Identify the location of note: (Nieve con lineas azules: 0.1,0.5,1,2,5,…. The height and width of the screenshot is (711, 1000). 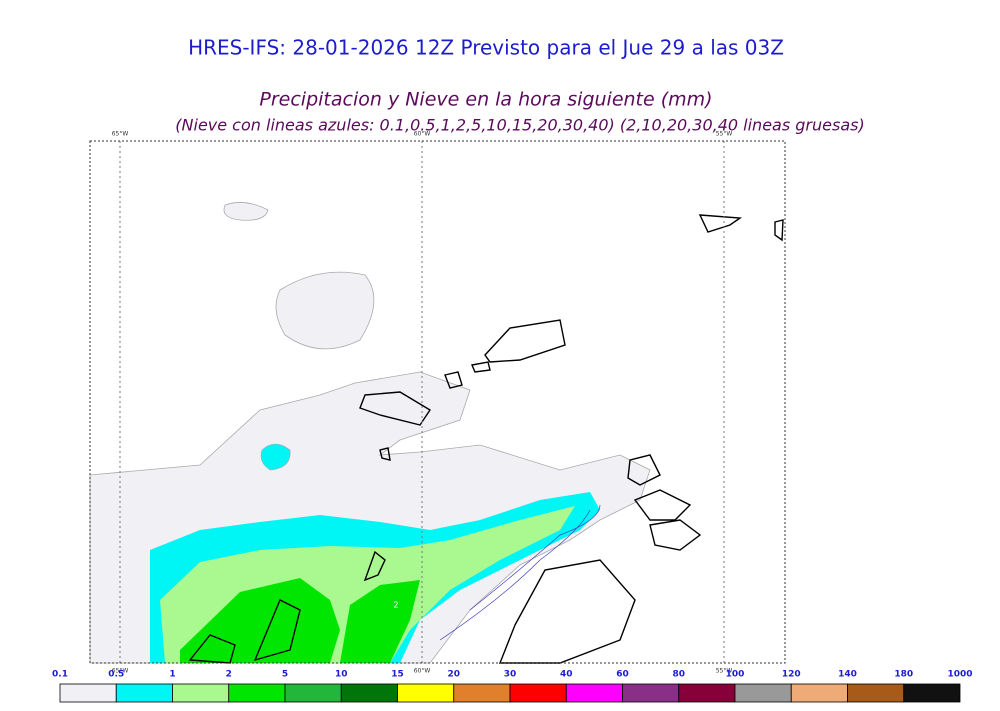
(519, 125).